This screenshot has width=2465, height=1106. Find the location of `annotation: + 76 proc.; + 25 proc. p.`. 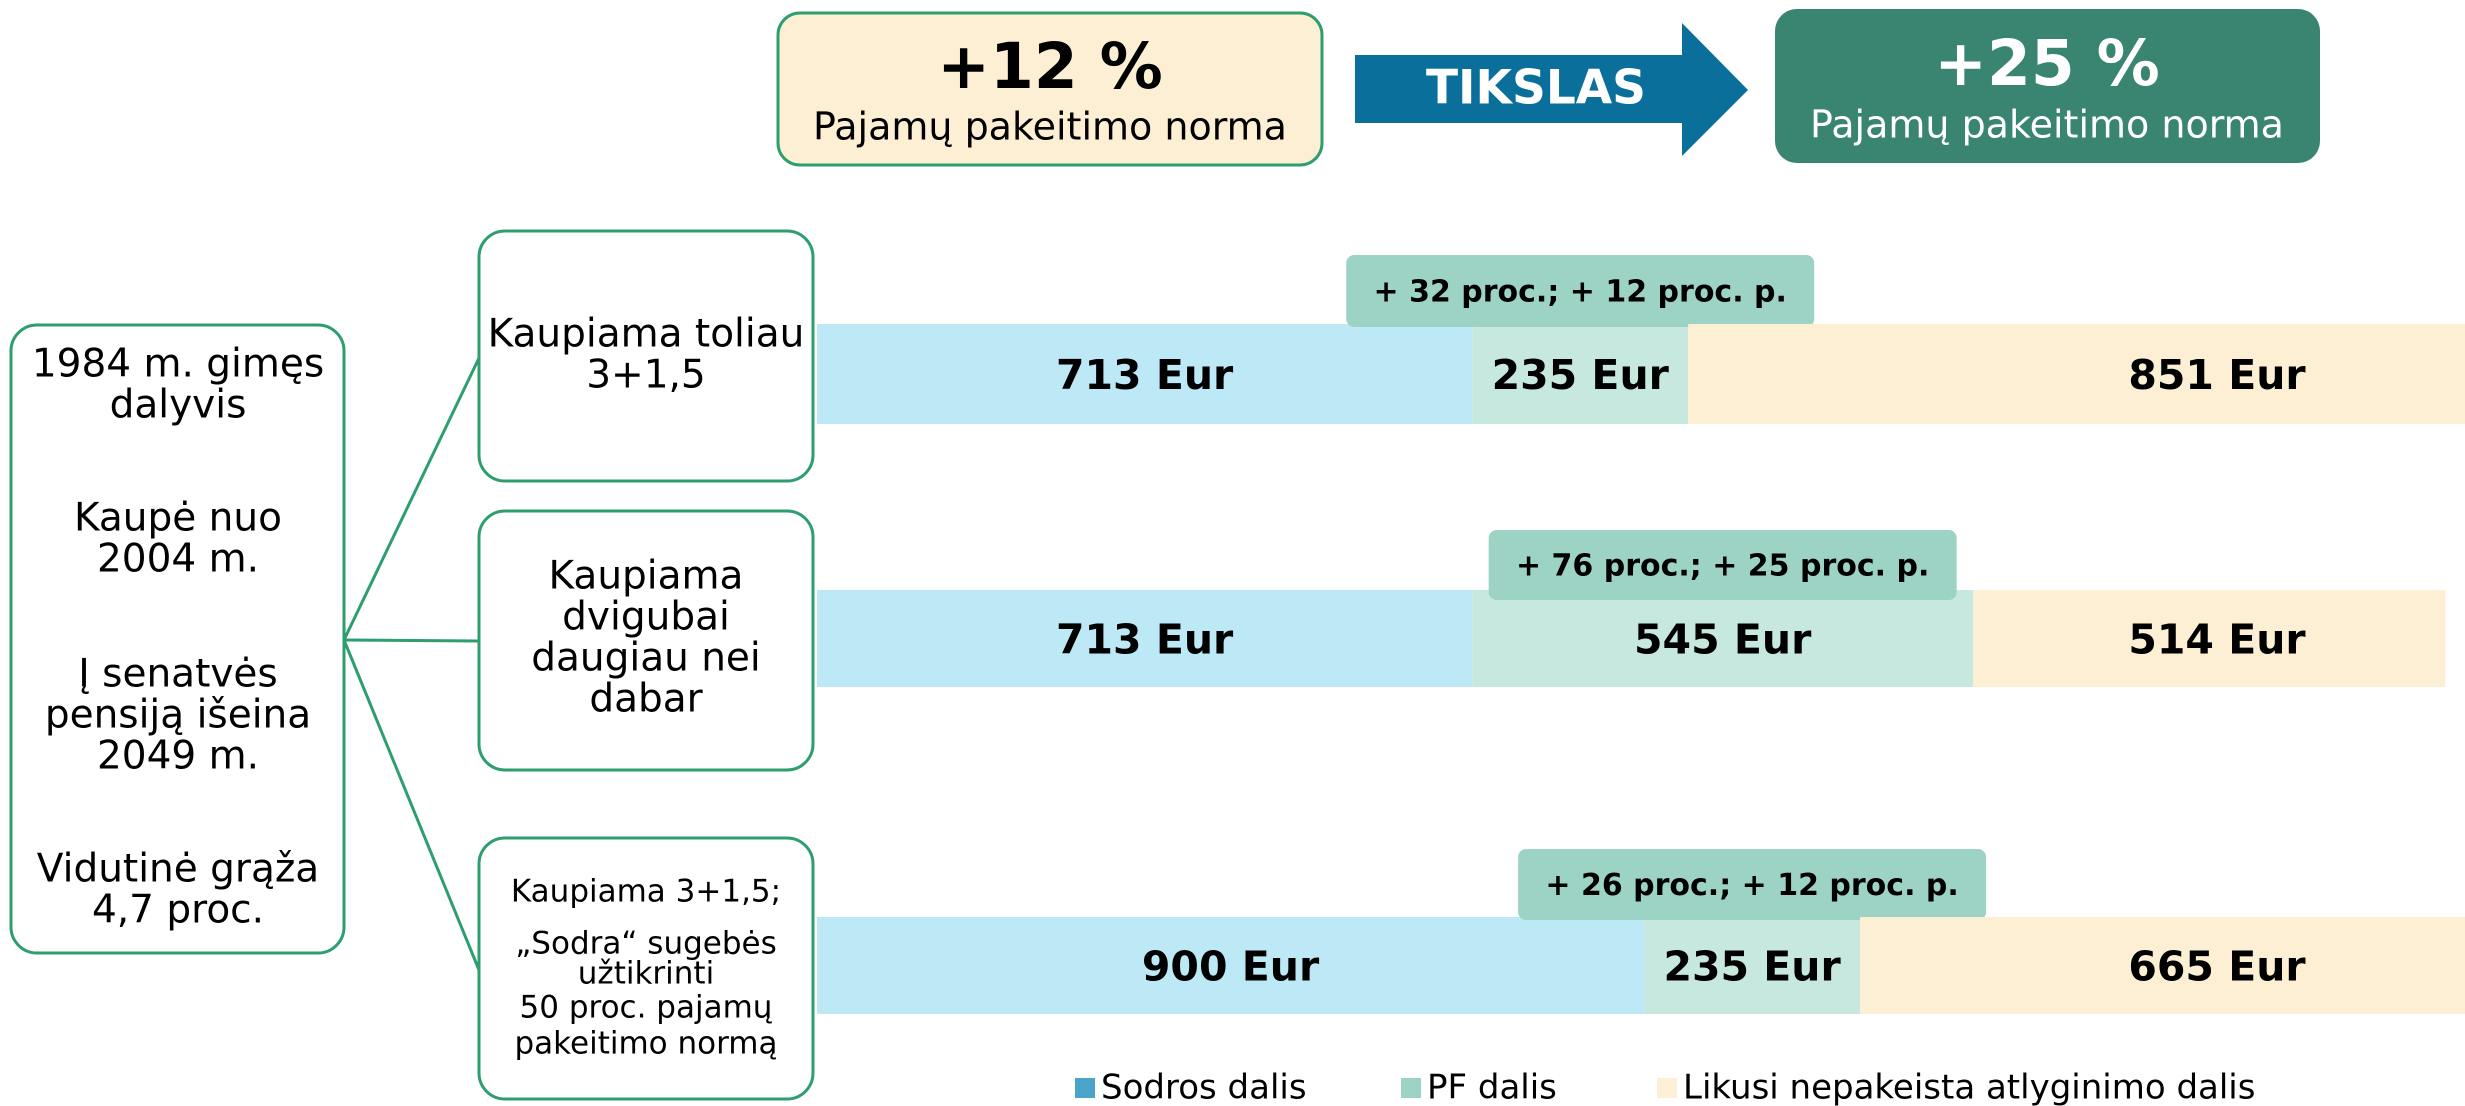

annotation: + 76 proc.; + 25 proc. p. is located at coordinates (1722, 566).